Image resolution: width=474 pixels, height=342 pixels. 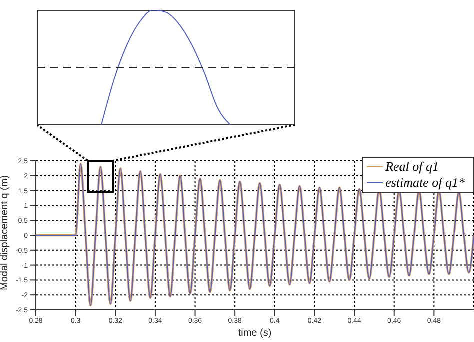 I want to click on x-axis-title: time (s), so click(x=255, y=333).